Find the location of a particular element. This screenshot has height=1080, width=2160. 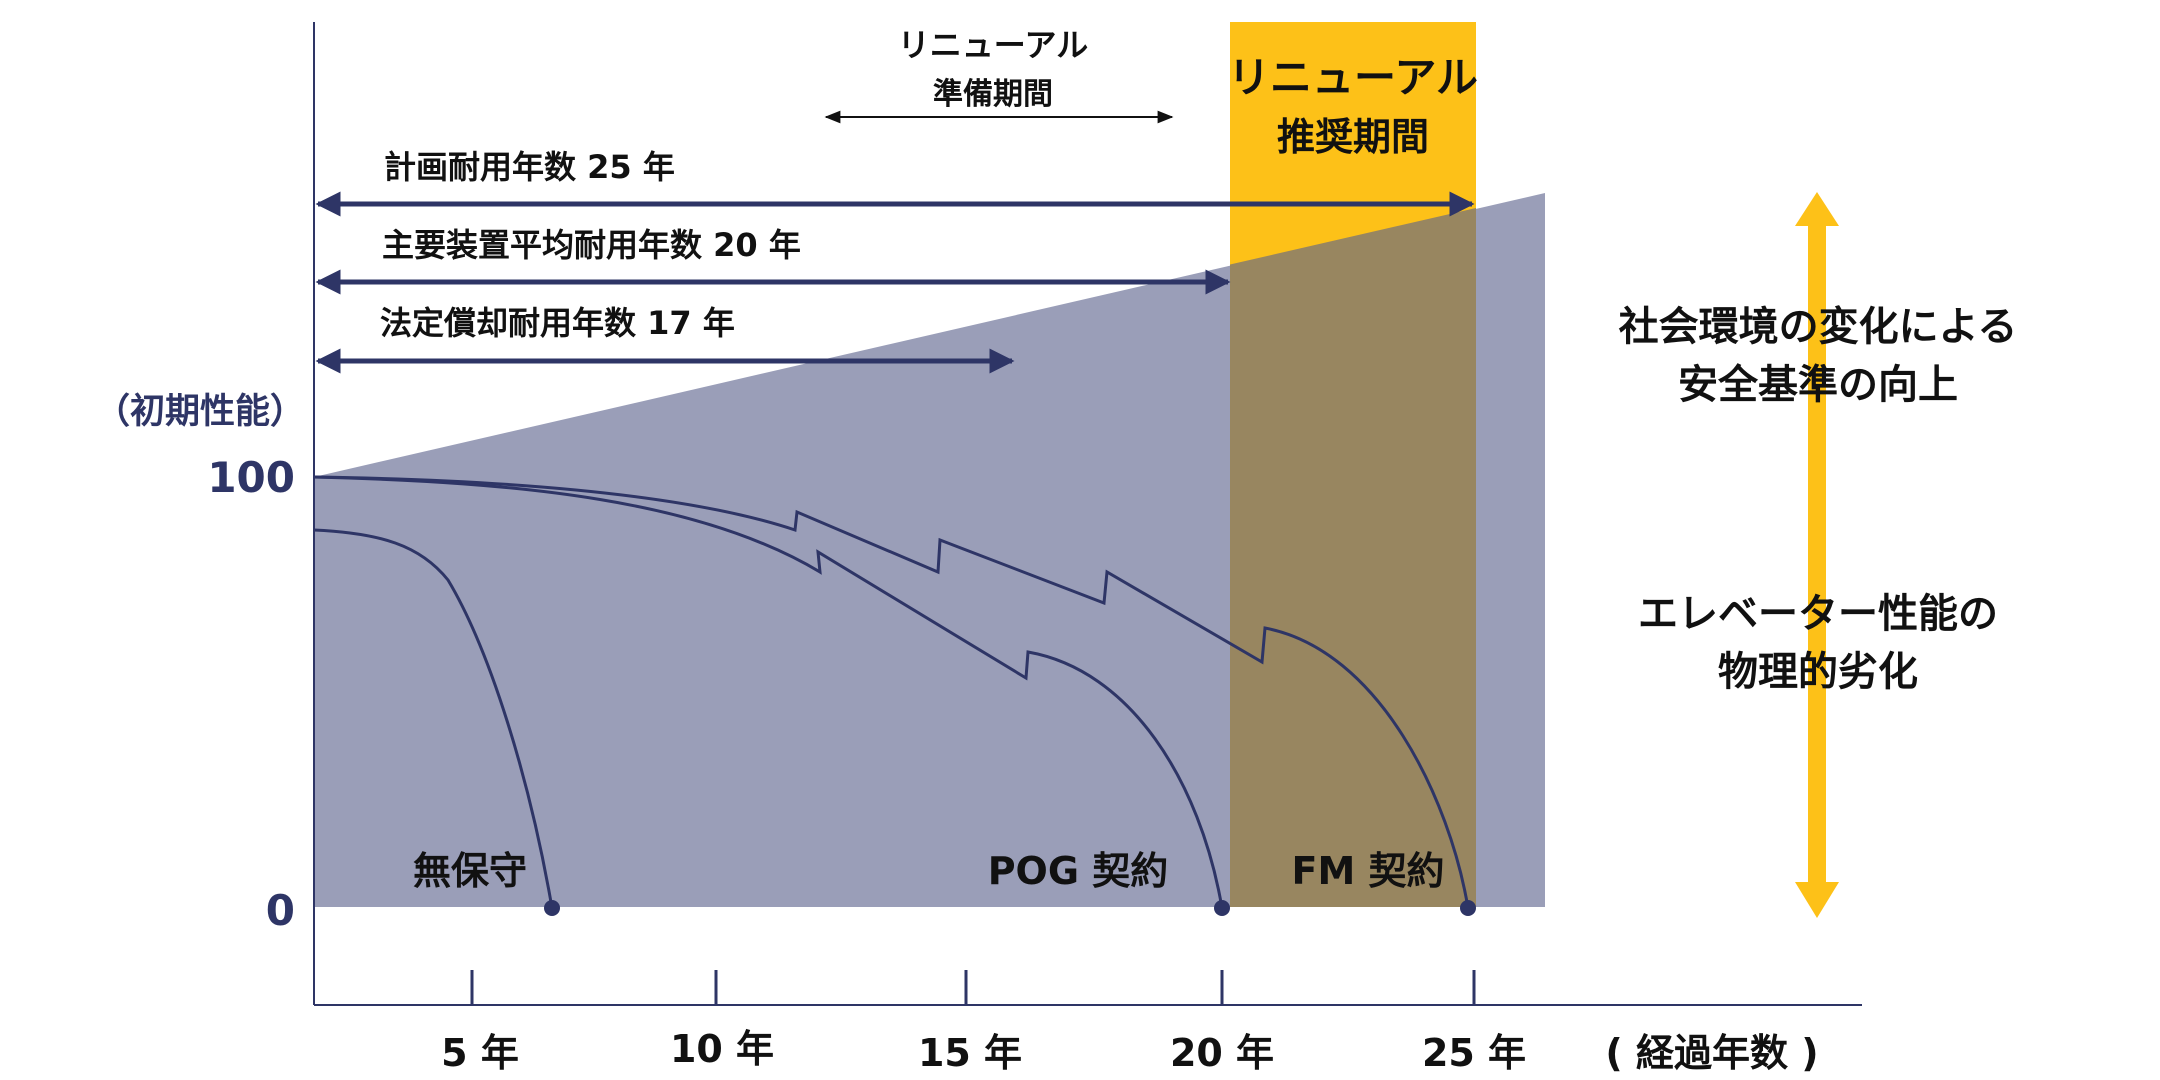

physical-degradation-label-1: エレベーター性能の is located at coordinates (1818, 614).